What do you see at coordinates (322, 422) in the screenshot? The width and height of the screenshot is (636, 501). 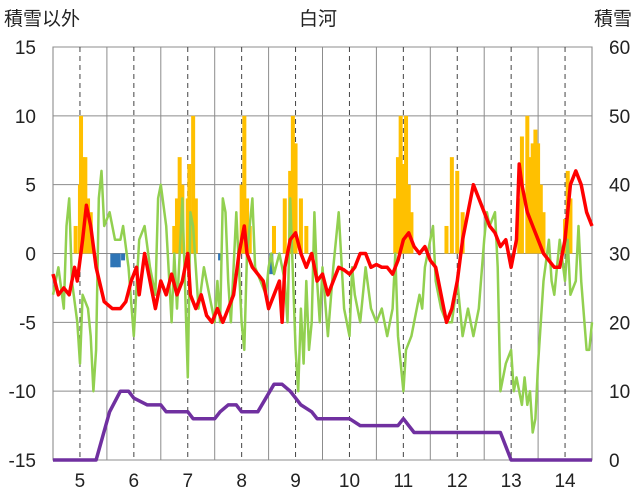 I see `snow_depth-line` at bounding box center [322, 422].